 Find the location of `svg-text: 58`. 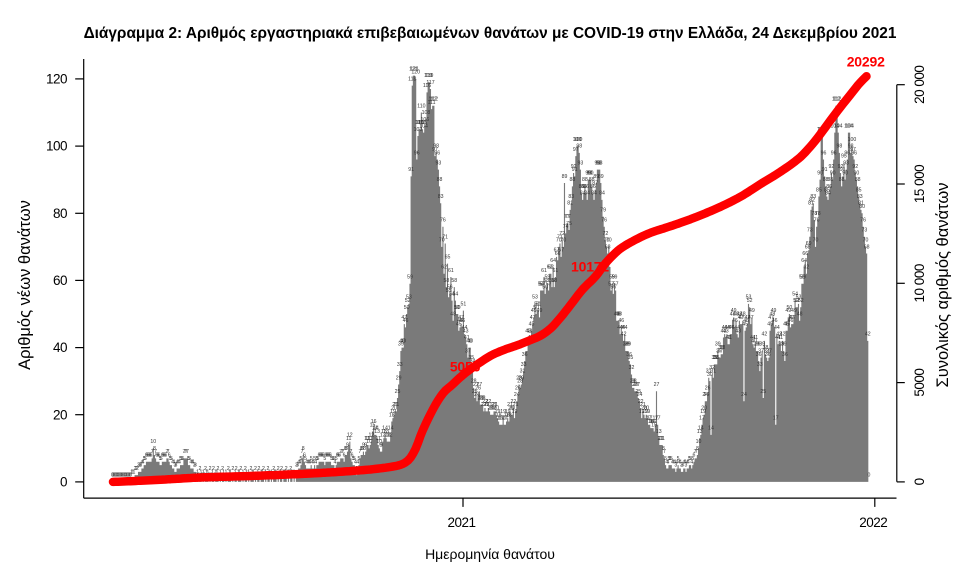

svg-text: 58 is located at coordinates (454, 281).